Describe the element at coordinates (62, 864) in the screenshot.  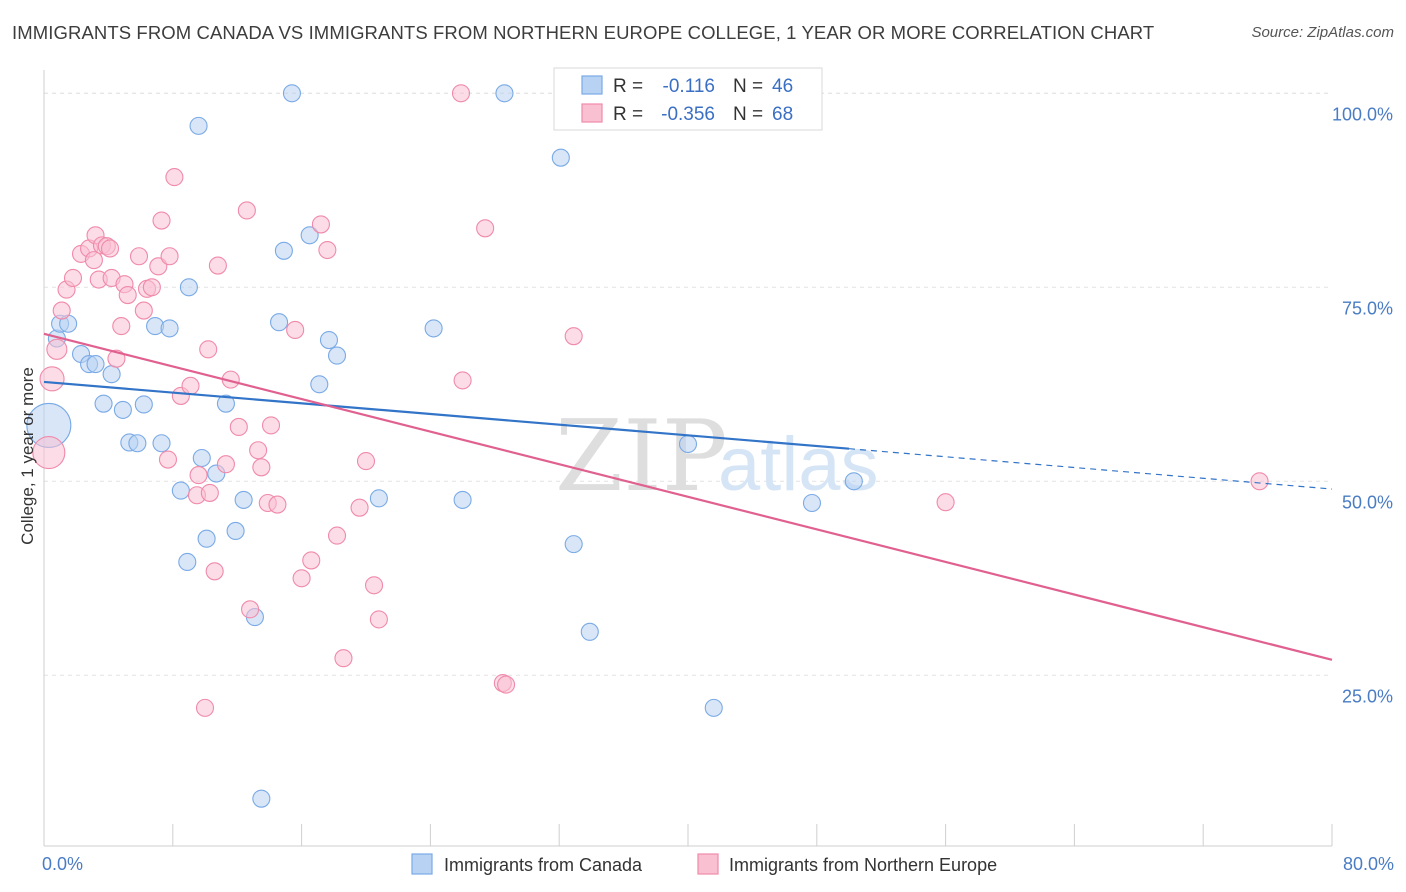
I see `x-tick-label-min: 0.0%` at that location.